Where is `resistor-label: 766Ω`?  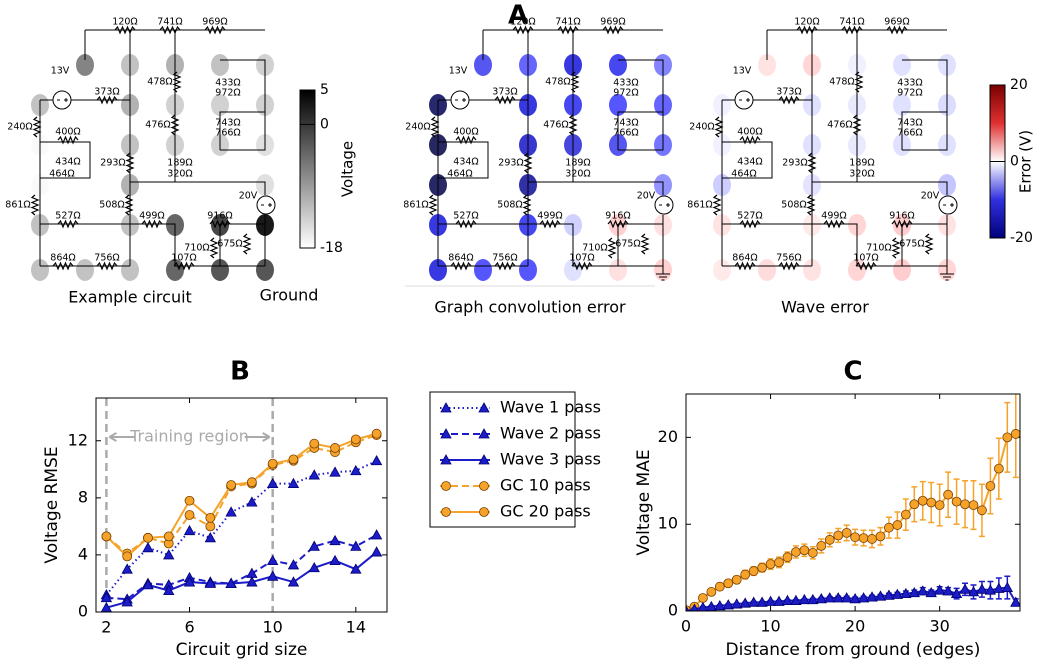 resistor-label: 766Ω is located at coordinates (909, 133).